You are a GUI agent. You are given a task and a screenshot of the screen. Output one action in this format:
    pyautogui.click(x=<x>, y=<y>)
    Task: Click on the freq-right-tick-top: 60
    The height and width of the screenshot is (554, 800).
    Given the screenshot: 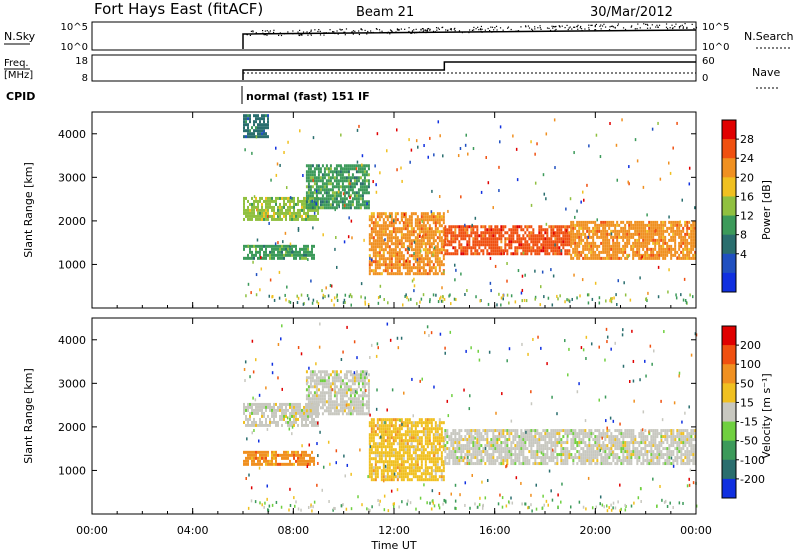 What is the action you would take?
    pyautogui.click(x=708, y=61)
    